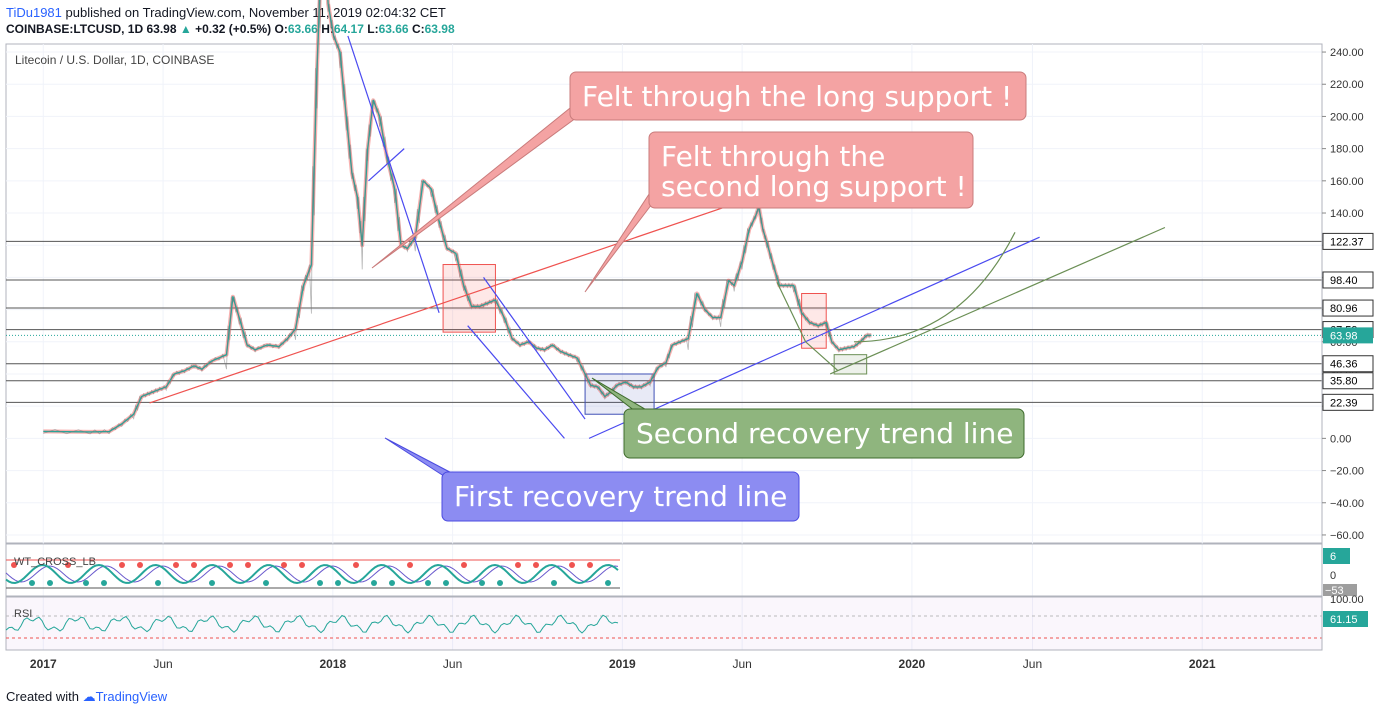 This screenshot has height=715, width=1380. What do you see at coordinates (1347, 117) in the screenshot?
I see `y-tick-label-2: 200.00` at bounding box center [1347, 117].